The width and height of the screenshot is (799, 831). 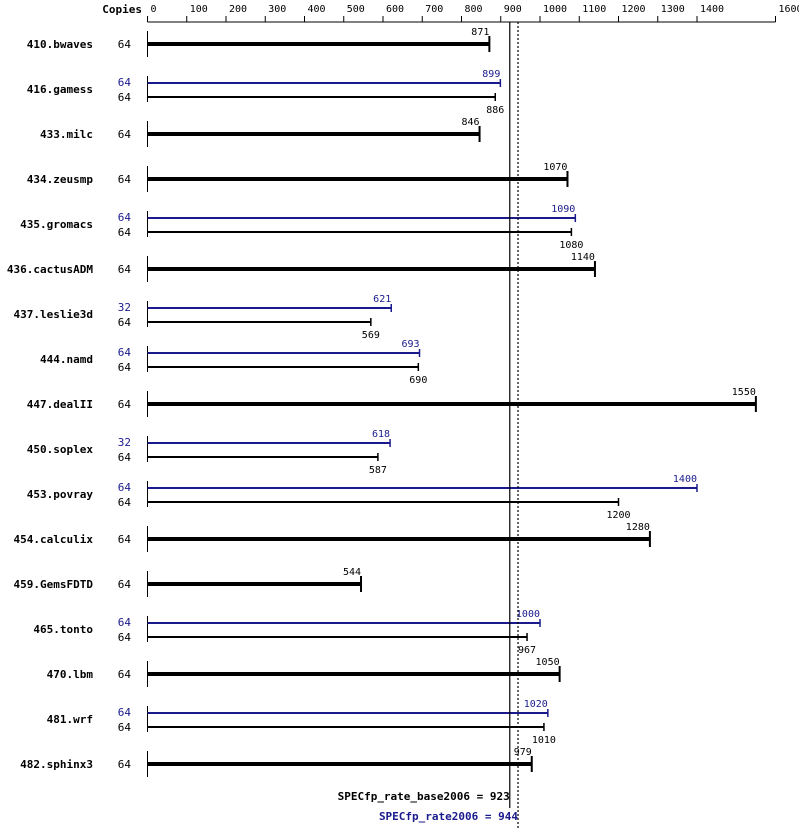 I want to click on x-tick-label-1600: 1600, so click(x=789, y=9).